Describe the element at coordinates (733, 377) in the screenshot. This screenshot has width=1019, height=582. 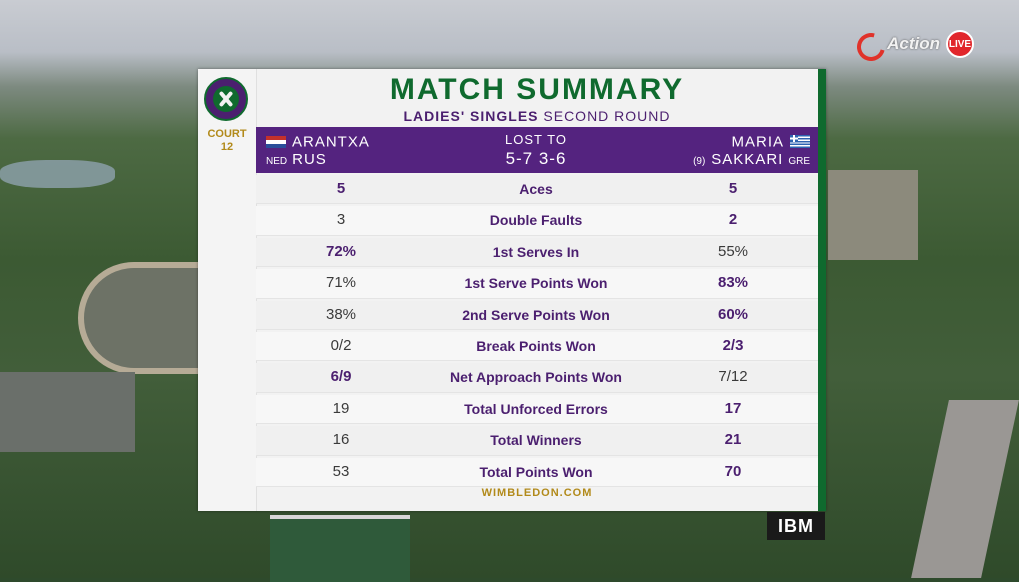
I see `stat-player2-value: 7/12` at that location.